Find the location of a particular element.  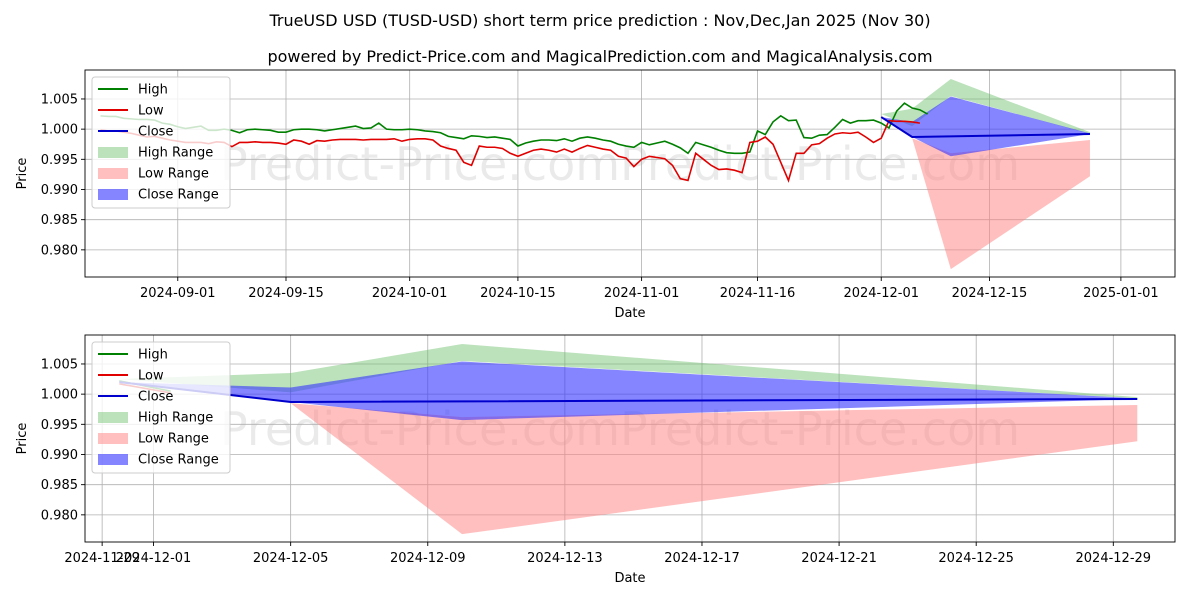

x-tick-label: 2024-12-17 is located at coordinates (702, 558).